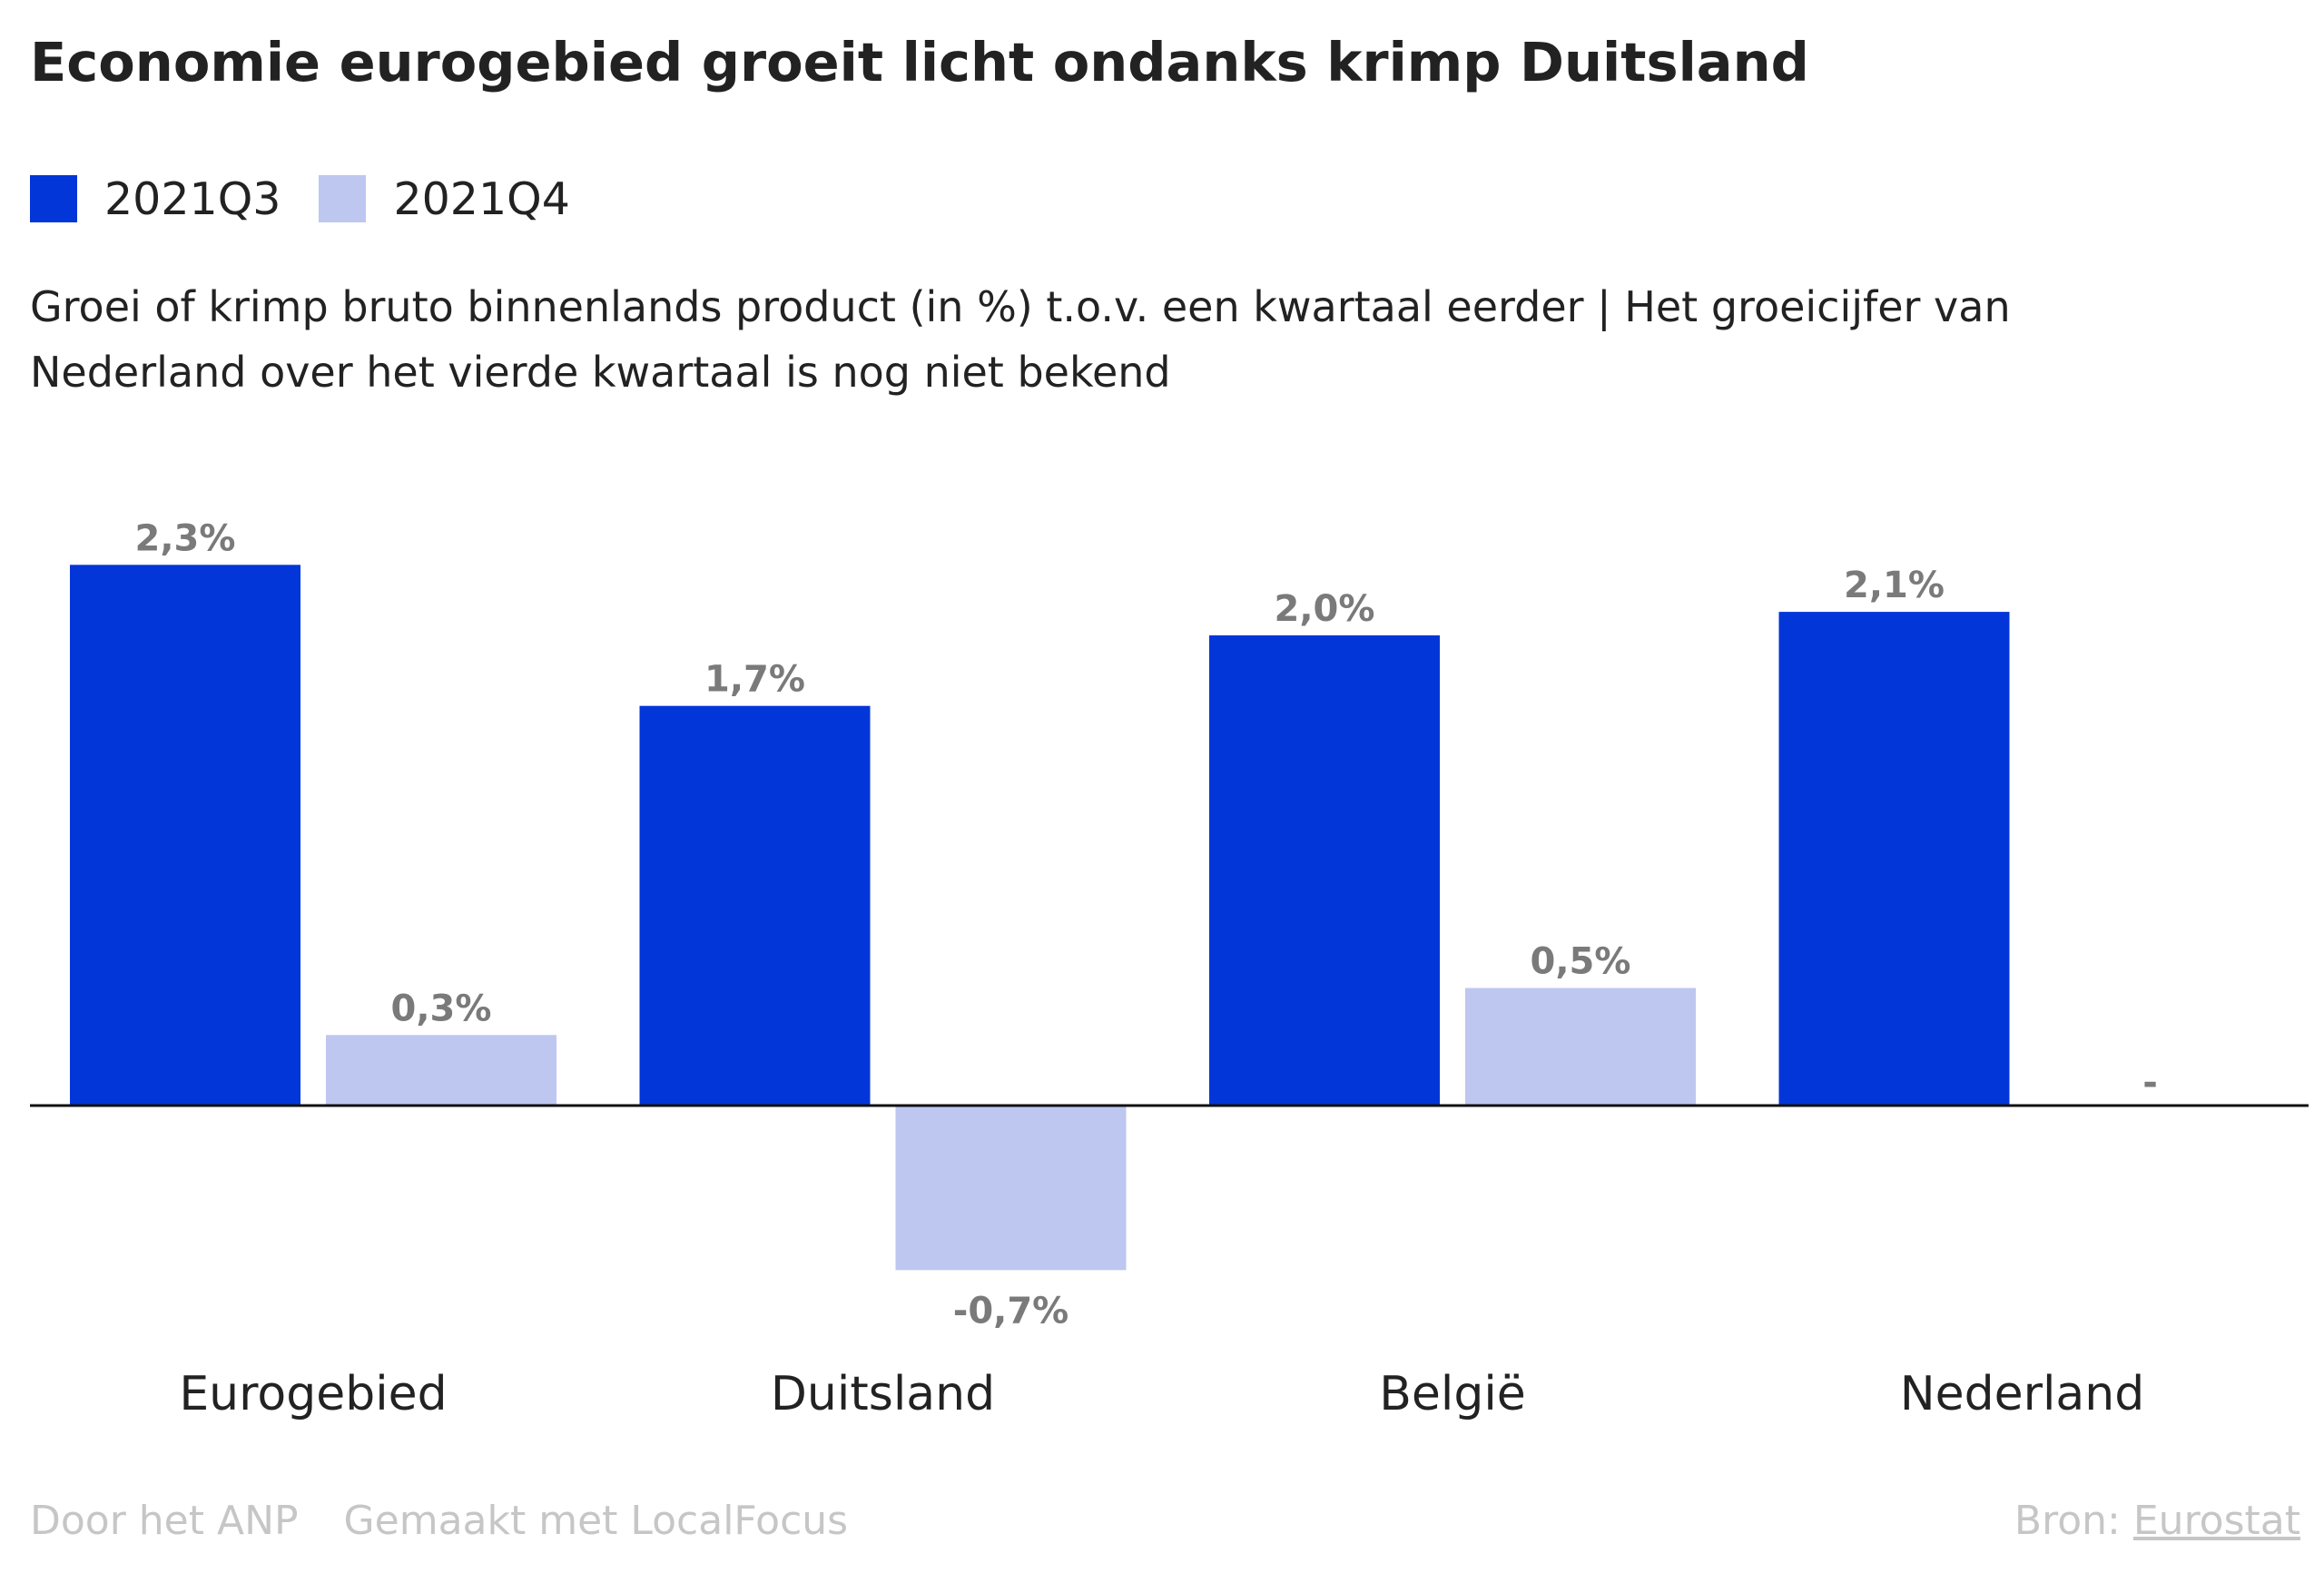 The image size is (2324, 1573). I want to click on footer-source: Bron: Eurostat, so click(2157, 1521).